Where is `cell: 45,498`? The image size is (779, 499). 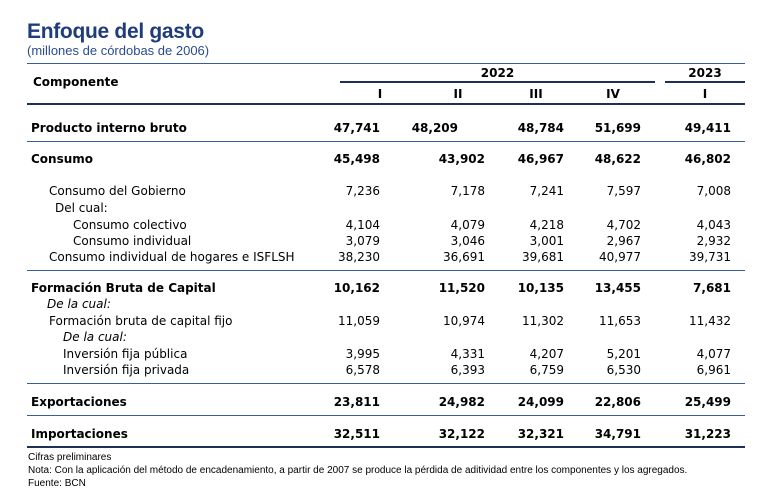
cell: 45,498 is located at coordinates (356, 159).